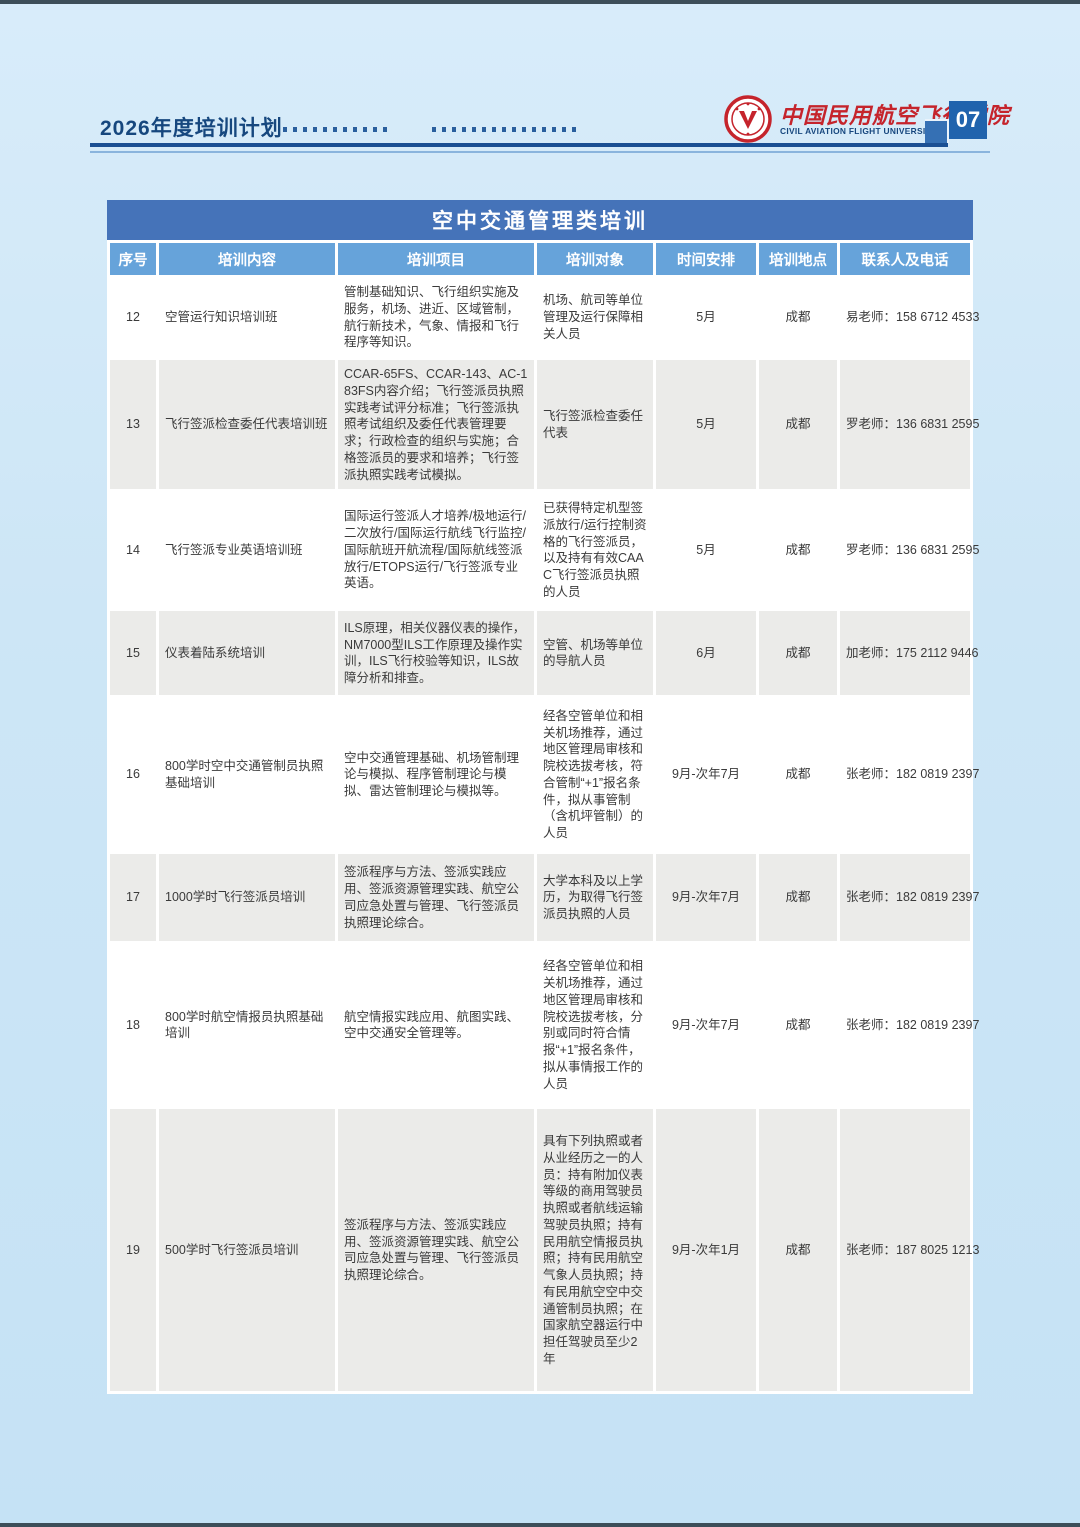 Image resolution: width=1080 pixels, height=1527 pixels. Describe the element at coordinates (133, 1025) in the screenshot. I see `row-number: 18` at that location.